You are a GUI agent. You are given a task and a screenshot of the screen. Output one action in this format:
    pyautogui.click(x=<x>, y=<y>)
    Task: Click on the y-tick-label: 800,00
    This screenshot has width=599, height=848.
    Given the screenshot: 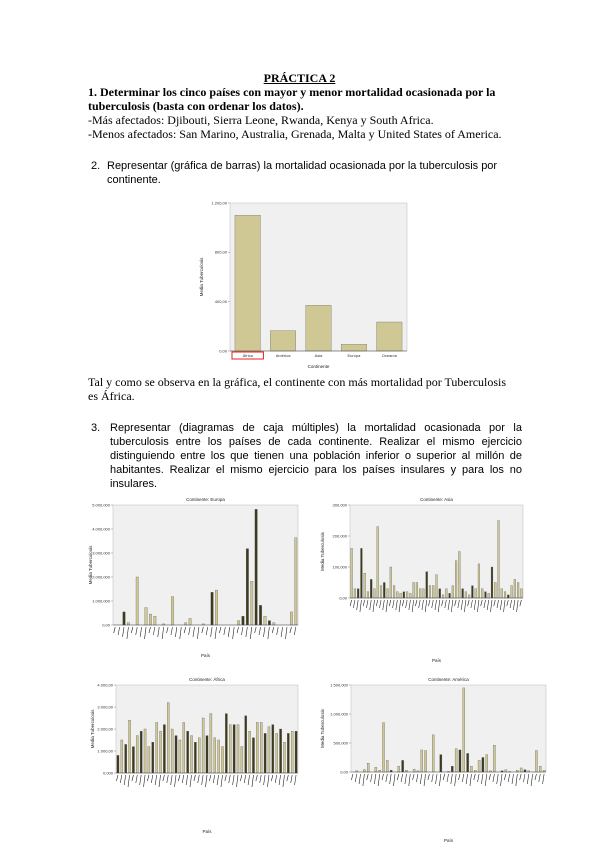 What is the action you would take?
    pyautogui.click(x=221, y=252)
    